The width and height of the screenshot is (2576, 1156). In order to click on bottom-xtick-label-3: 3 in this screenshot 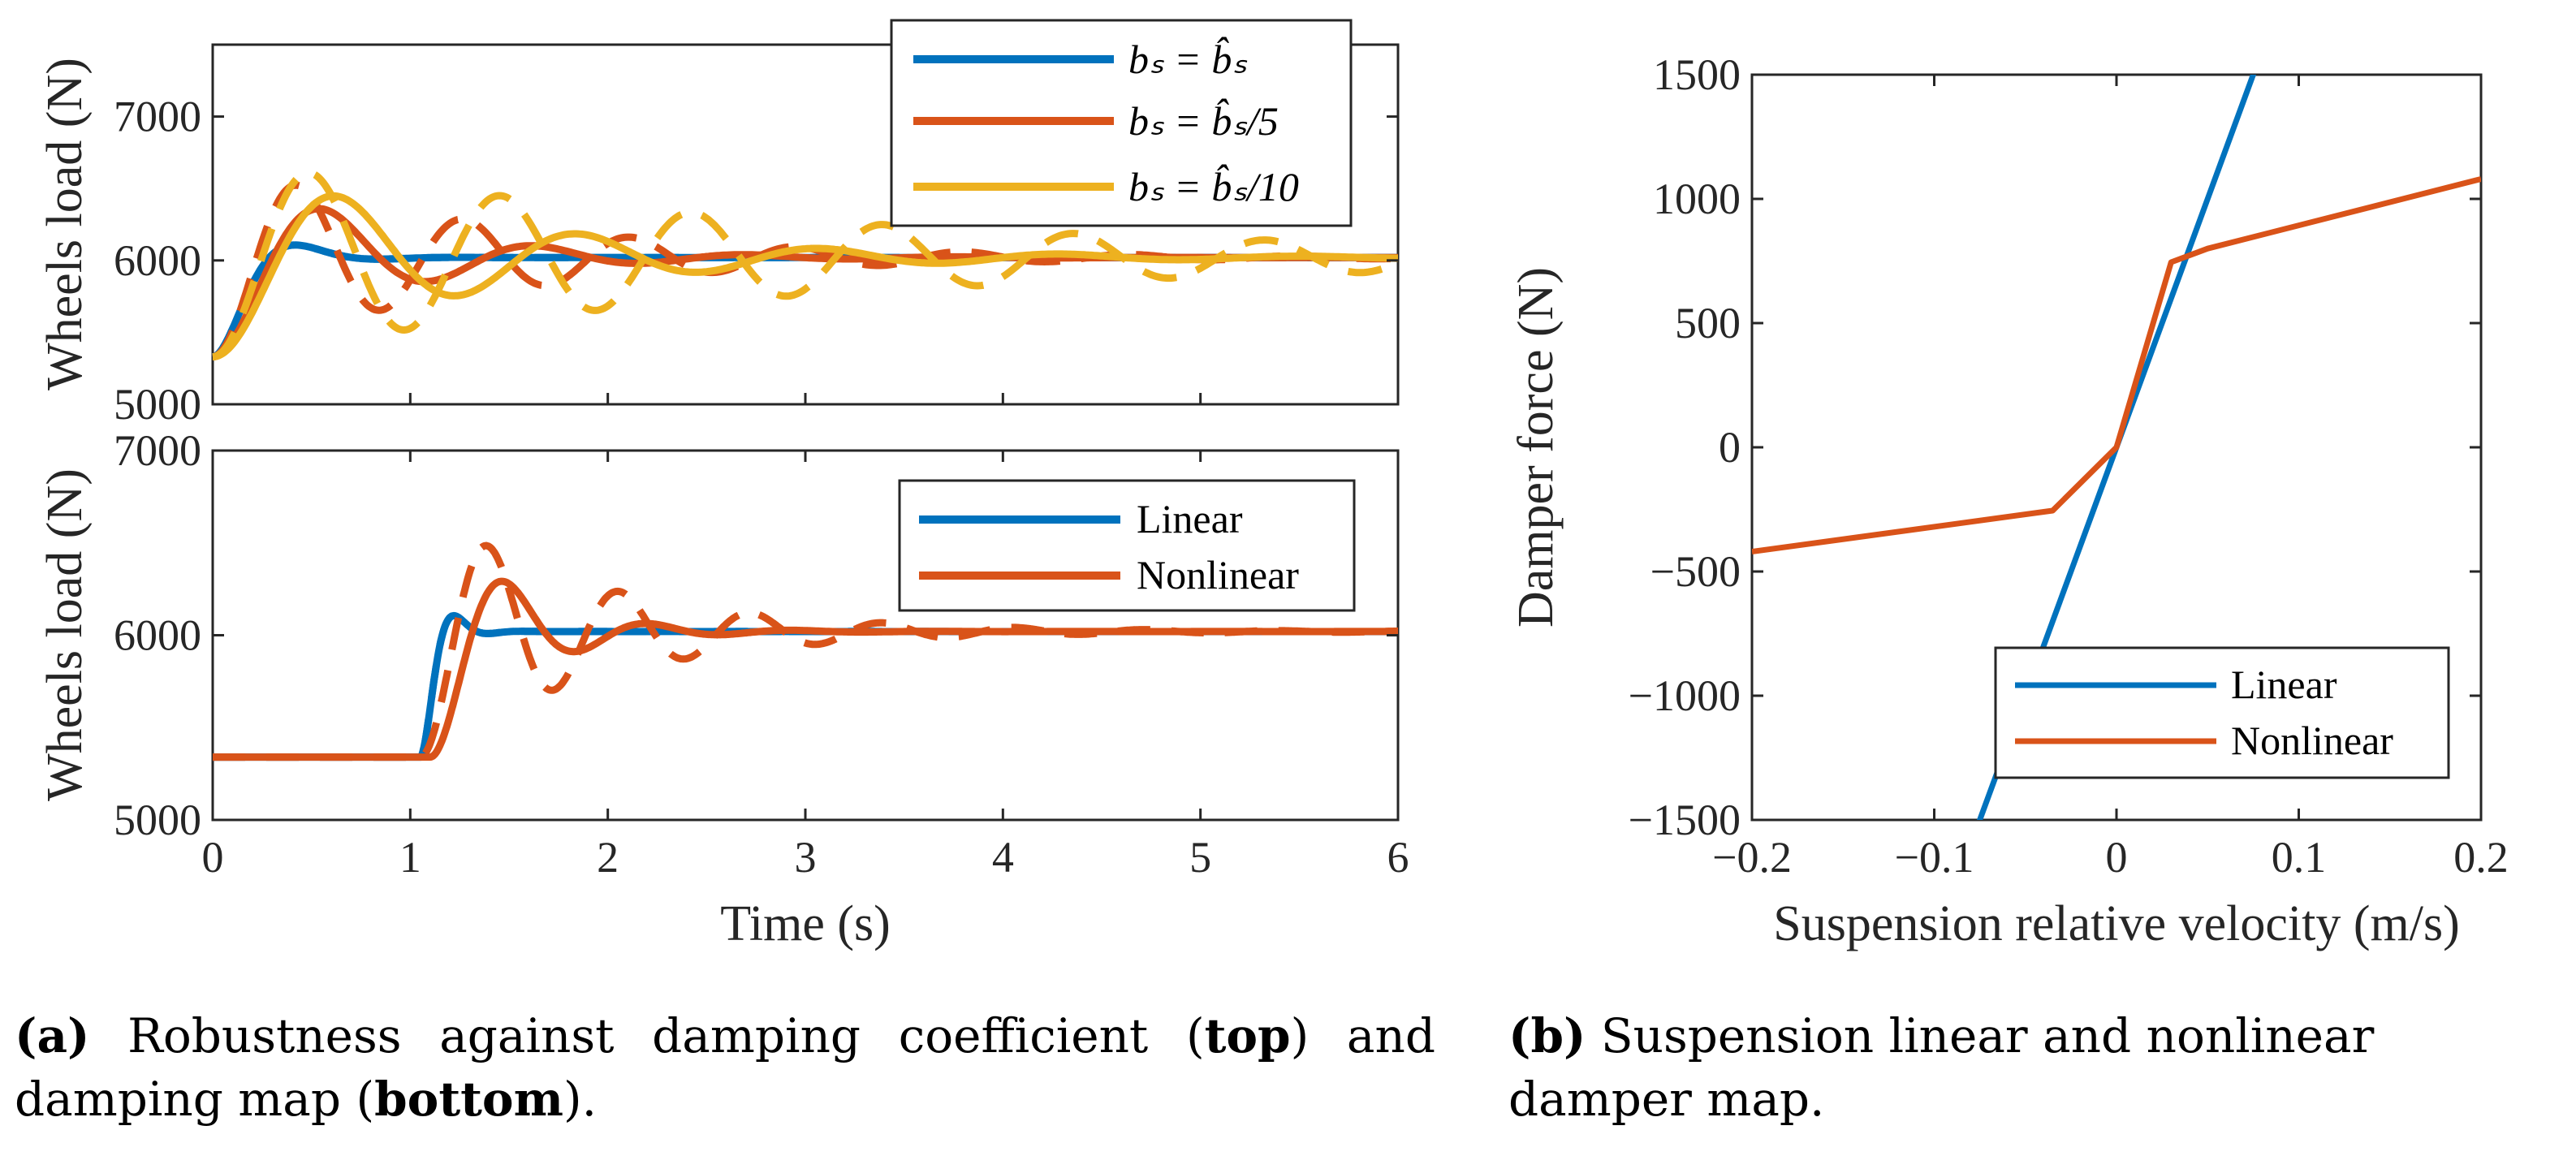, I will do `click(806, 858)`.